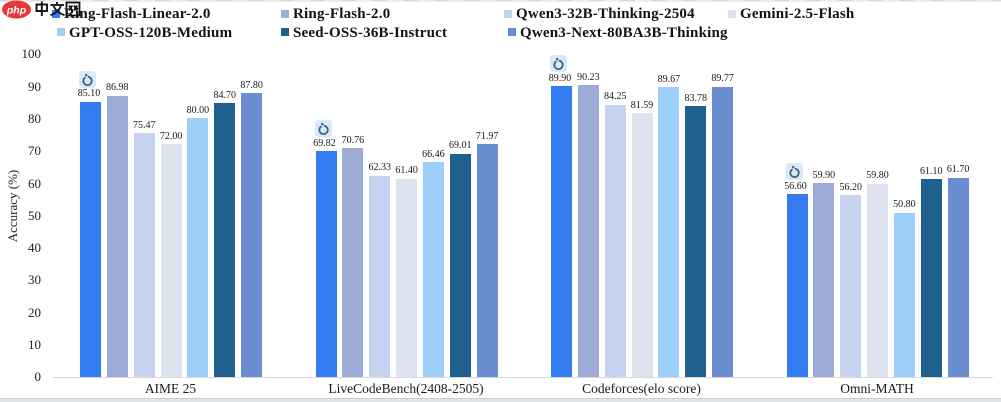 This screenshot has height=402, width=1001. Describe the element at coordinates (16, 11) in the screenshot. I see `svg-text: php` at that location.